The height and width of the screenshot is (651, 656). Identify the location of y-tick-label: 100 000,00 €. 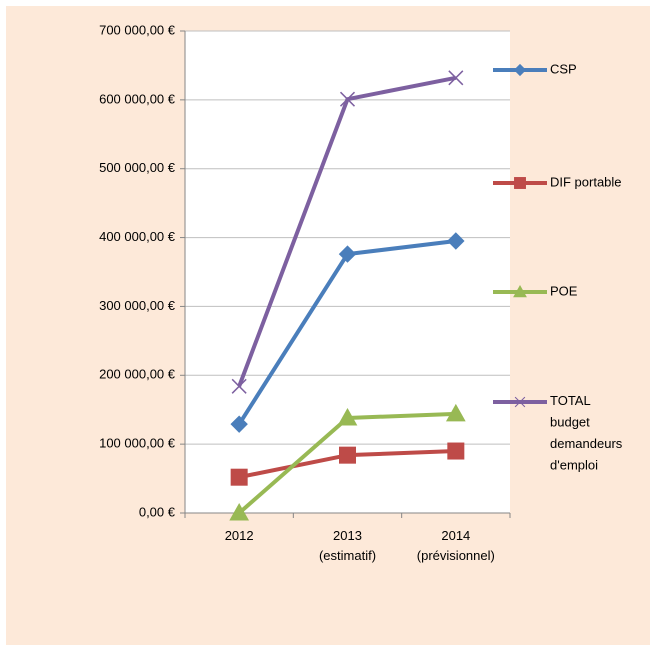
(137, 443).